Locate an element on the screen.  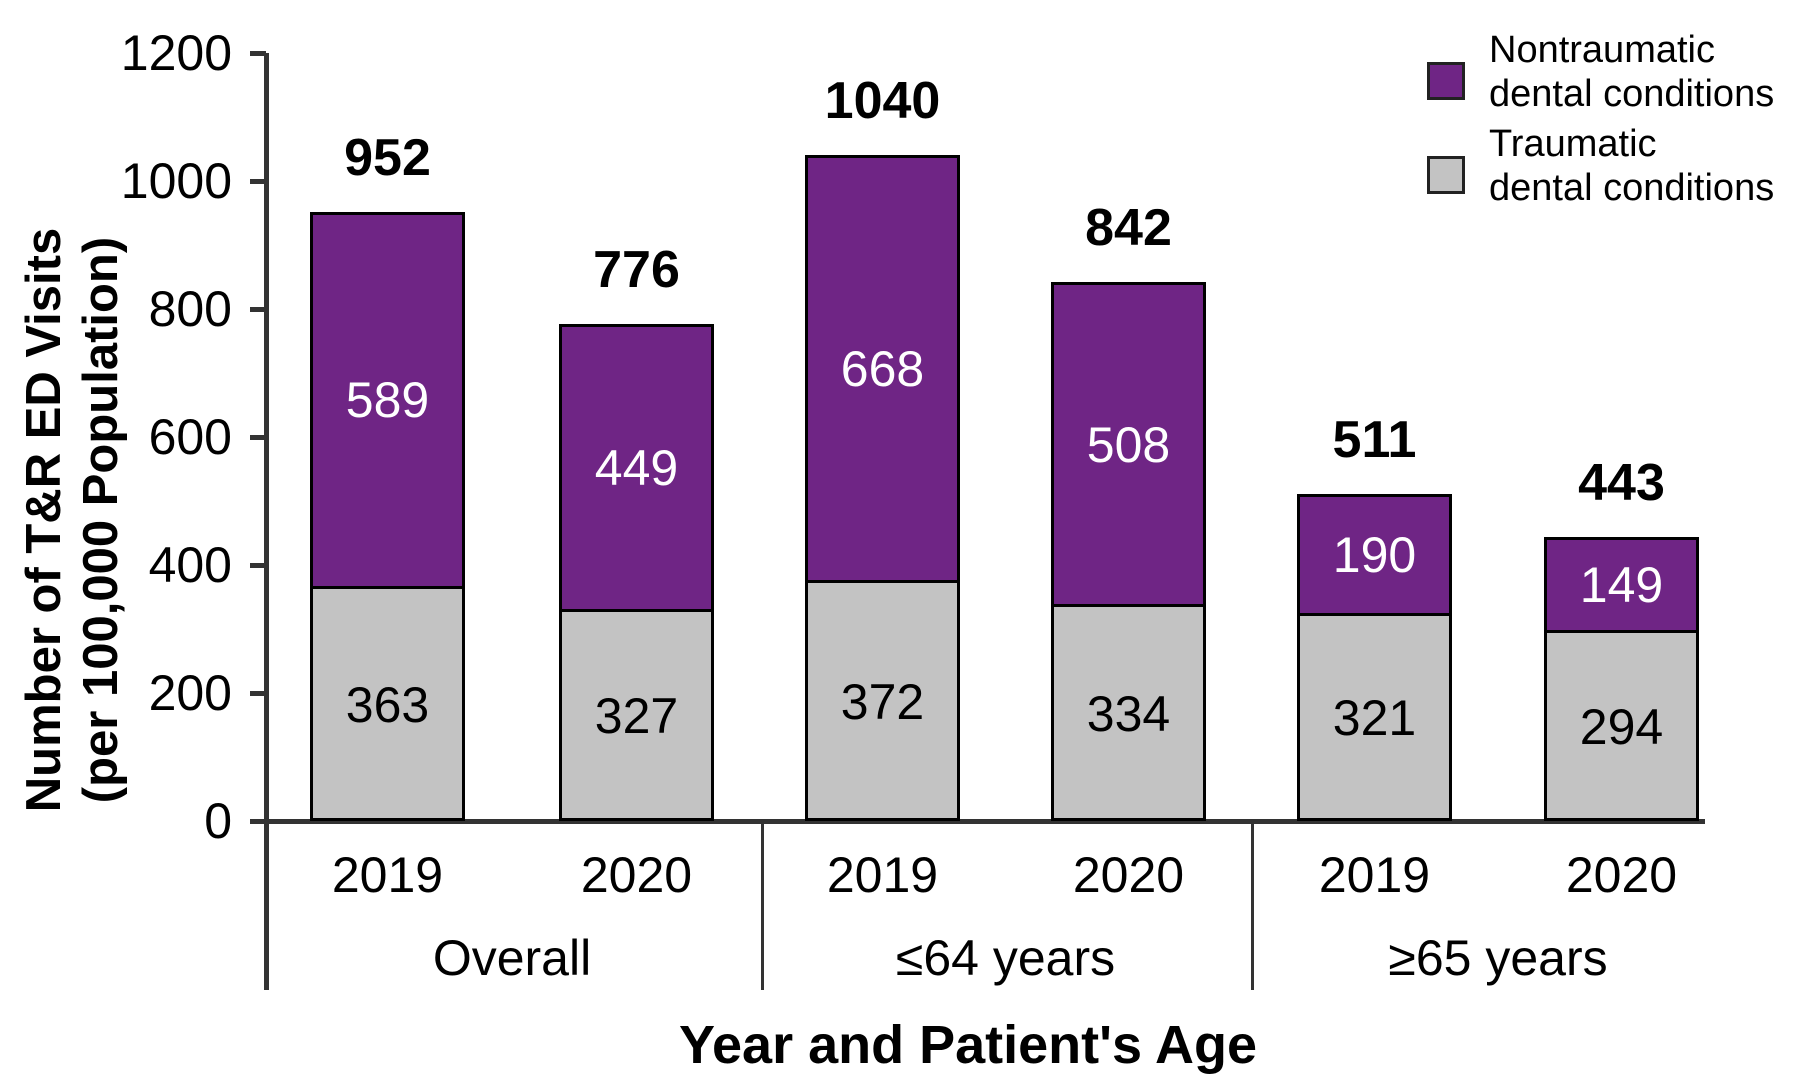
bar-total-label: 1040 is located at coordinates (882, 101).